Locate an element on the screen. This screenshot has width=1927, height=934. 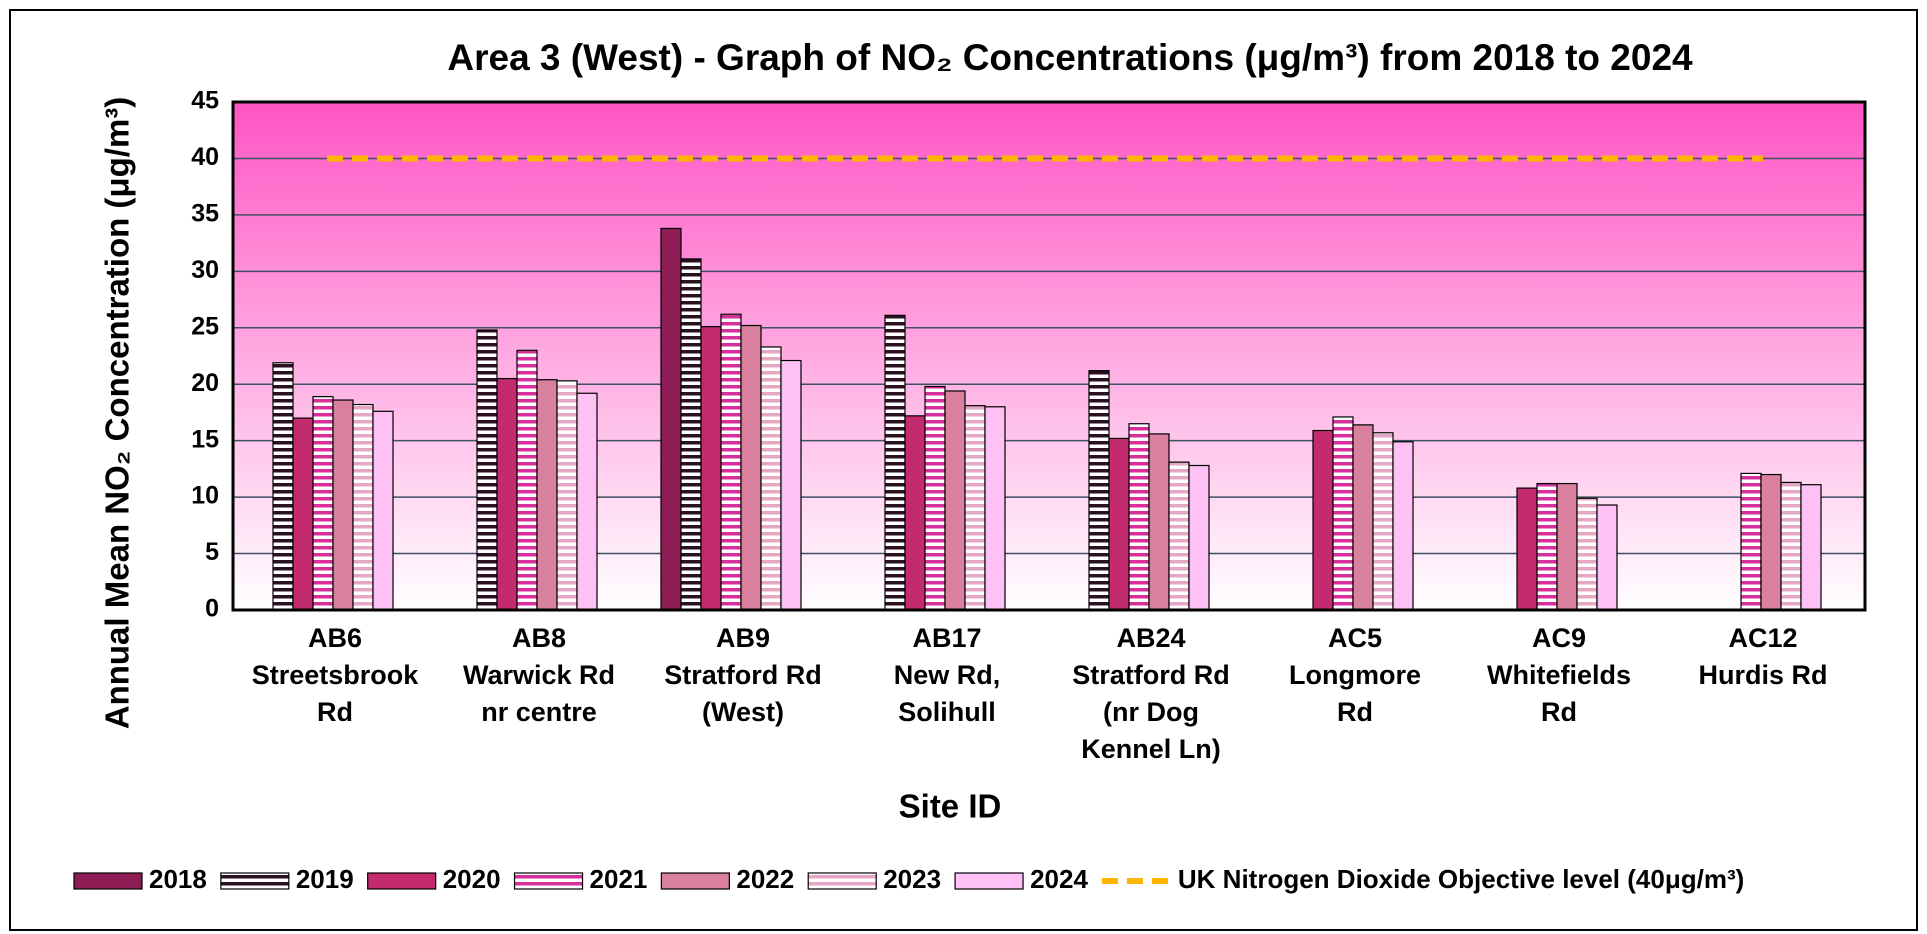
x-tick-label: AB8 is located at coordinates (539, 638).